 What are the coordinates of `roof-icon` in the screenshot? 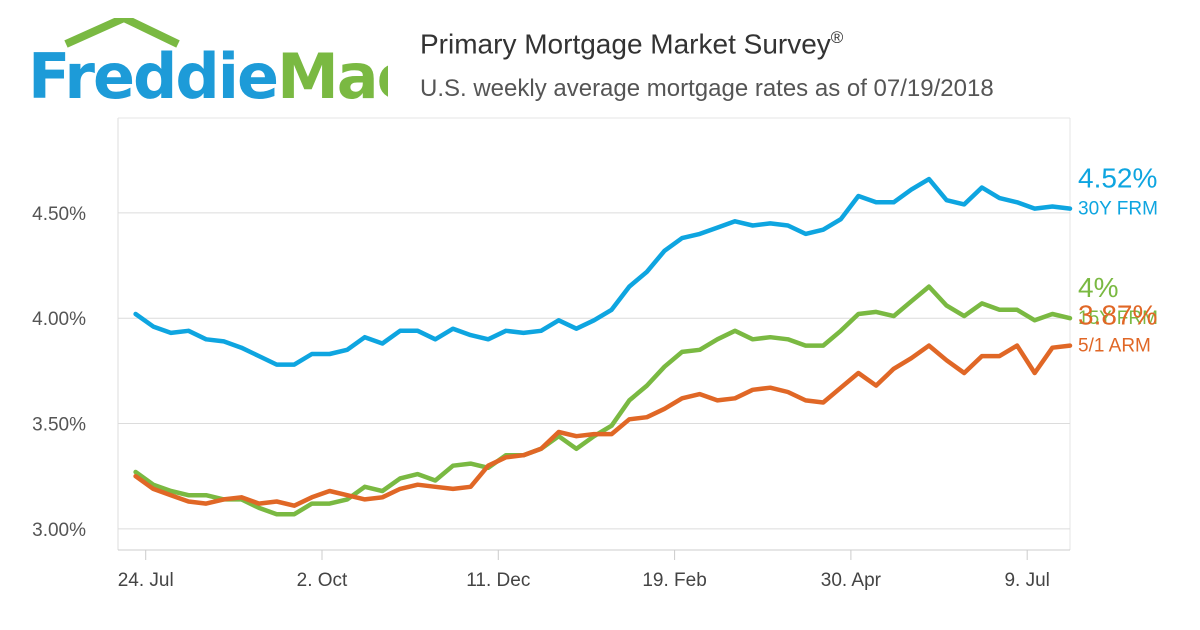 It's located at (122, 30).